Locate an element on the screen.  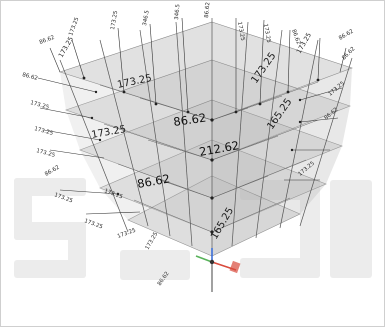
top-label-7: 173.25 is located at coordinates (240, 31).